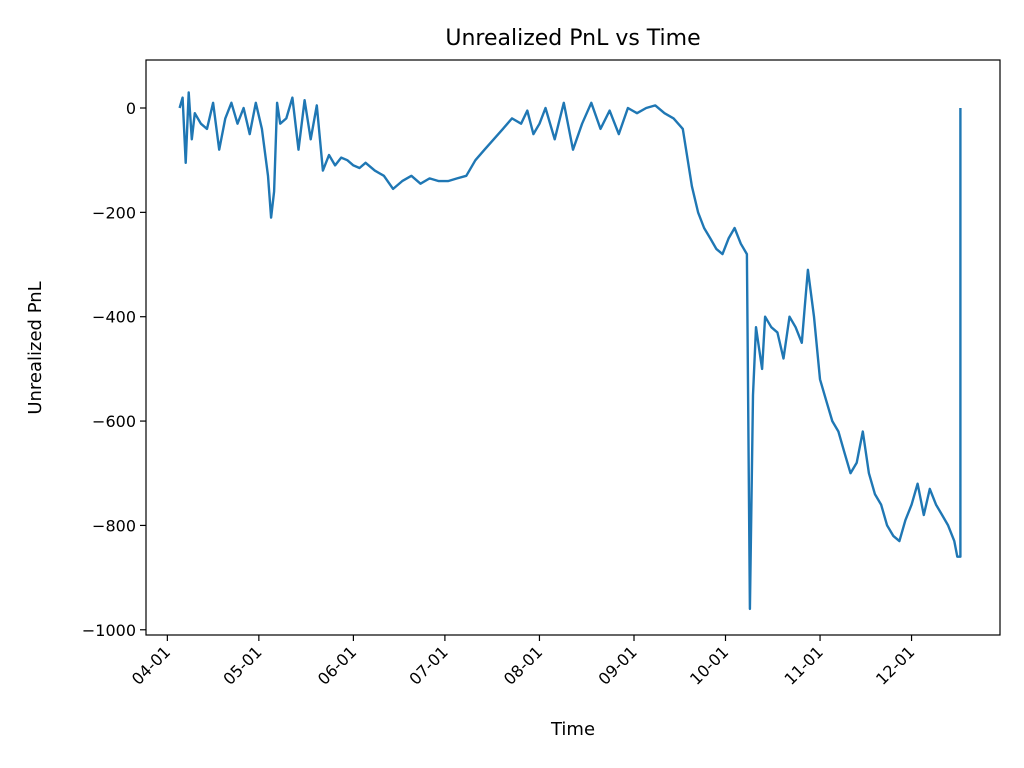  What do you see at coordinates (572, 38) in the screenshot?
I see `chart-title: Unrealized PnL vs Time` at bounding box center [572, 38].